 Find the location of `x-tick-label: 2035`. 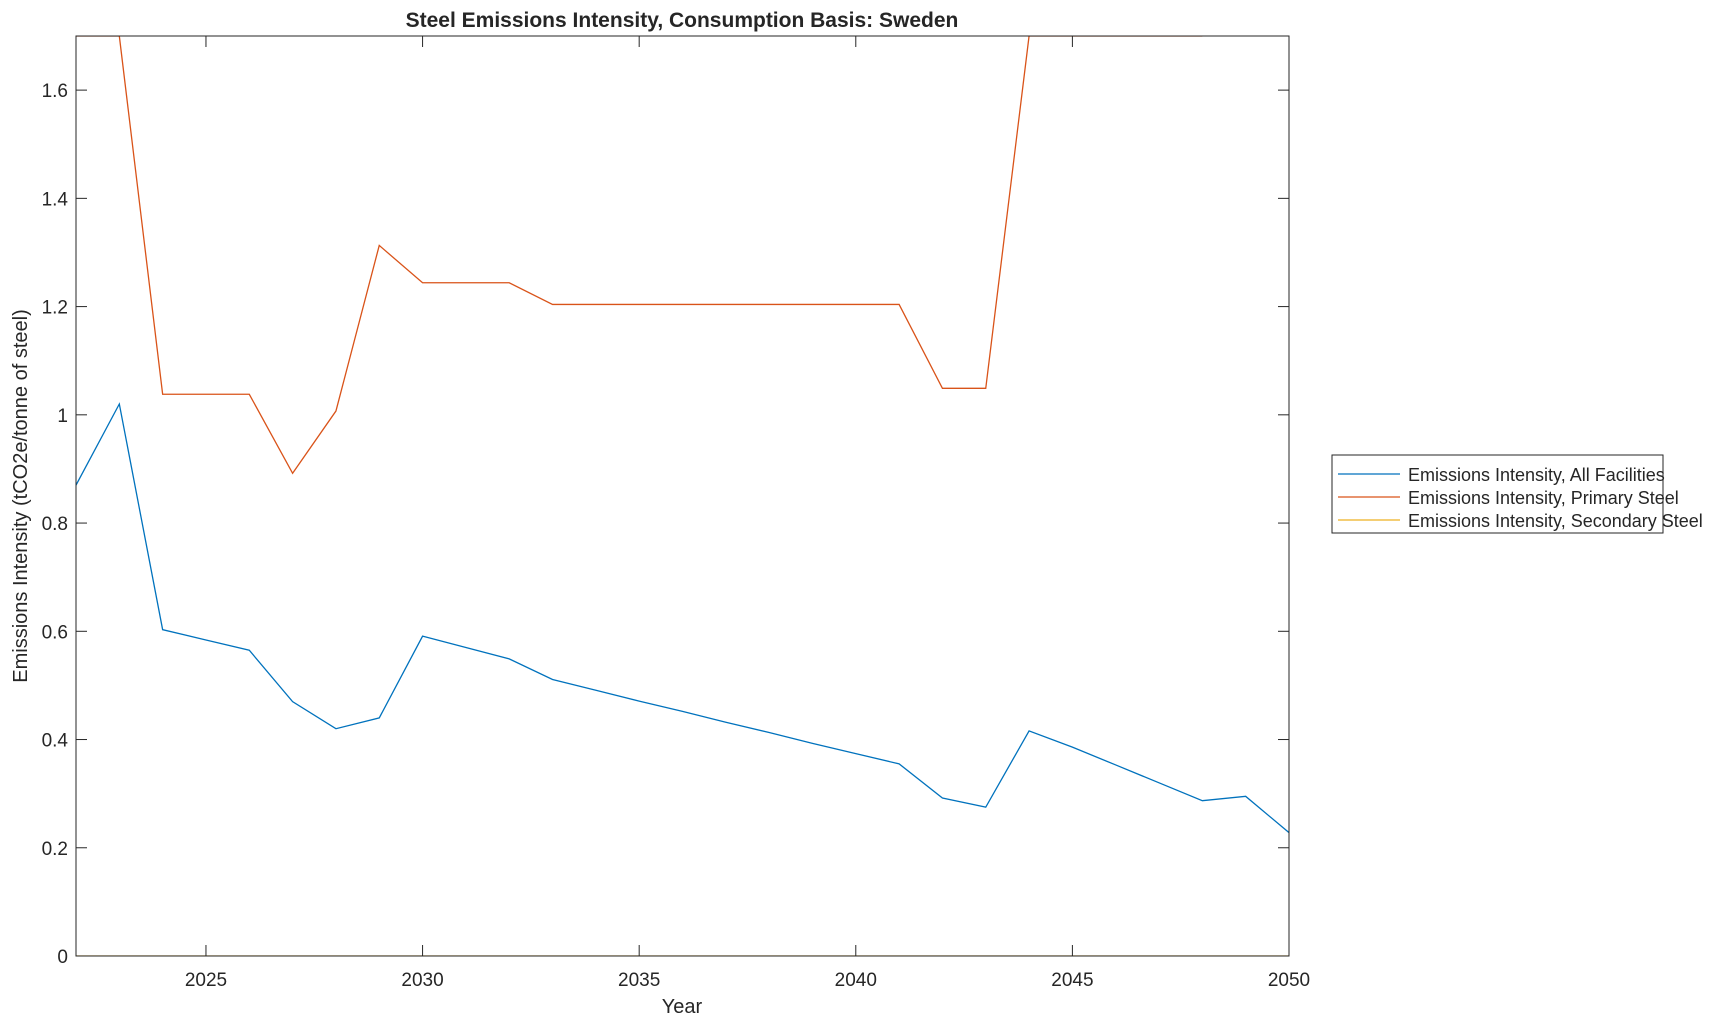

x-tick-label: 2035 is located at coordinates (639, 980).